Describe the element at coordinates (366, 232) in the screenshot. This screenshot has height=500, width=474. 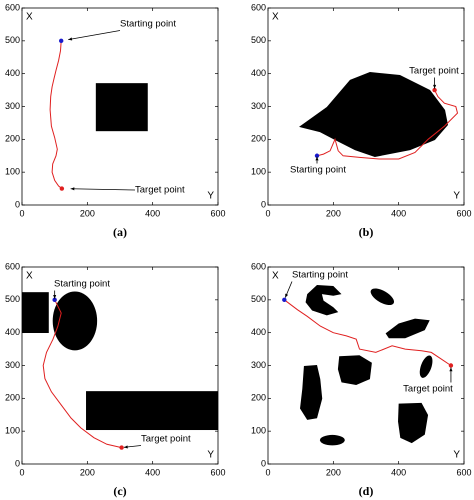
I see `caption: (b)` at that location.